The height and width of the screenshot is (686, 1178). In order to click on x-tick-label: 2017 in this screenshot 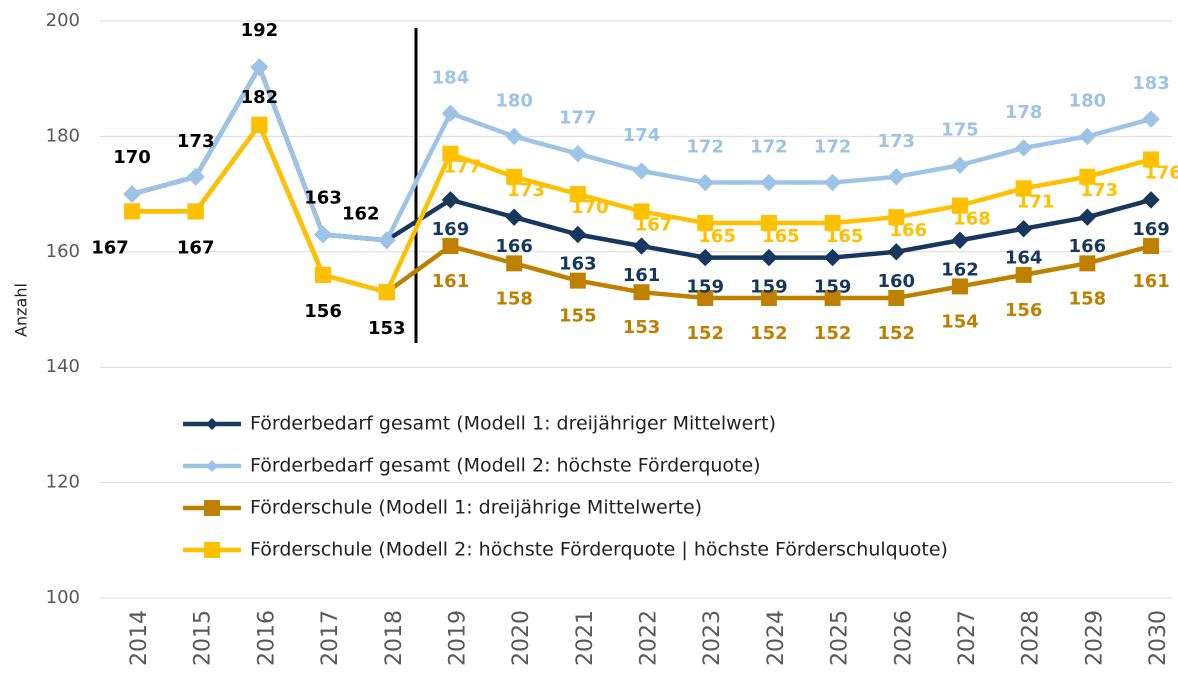, I will do `click(330, 638)`.